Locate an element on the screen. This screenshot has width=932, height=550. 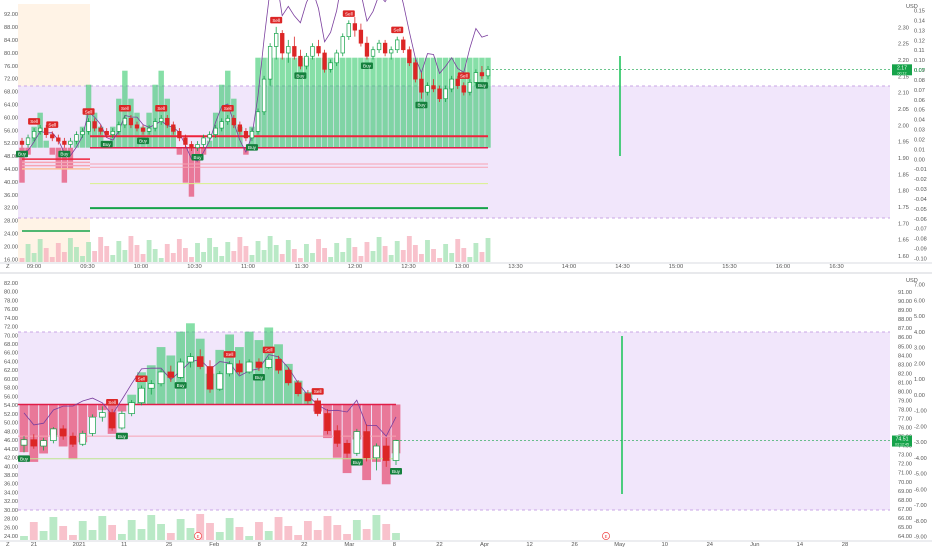
left-axis-tick: 52.00 is located at coordinates (11, 415).